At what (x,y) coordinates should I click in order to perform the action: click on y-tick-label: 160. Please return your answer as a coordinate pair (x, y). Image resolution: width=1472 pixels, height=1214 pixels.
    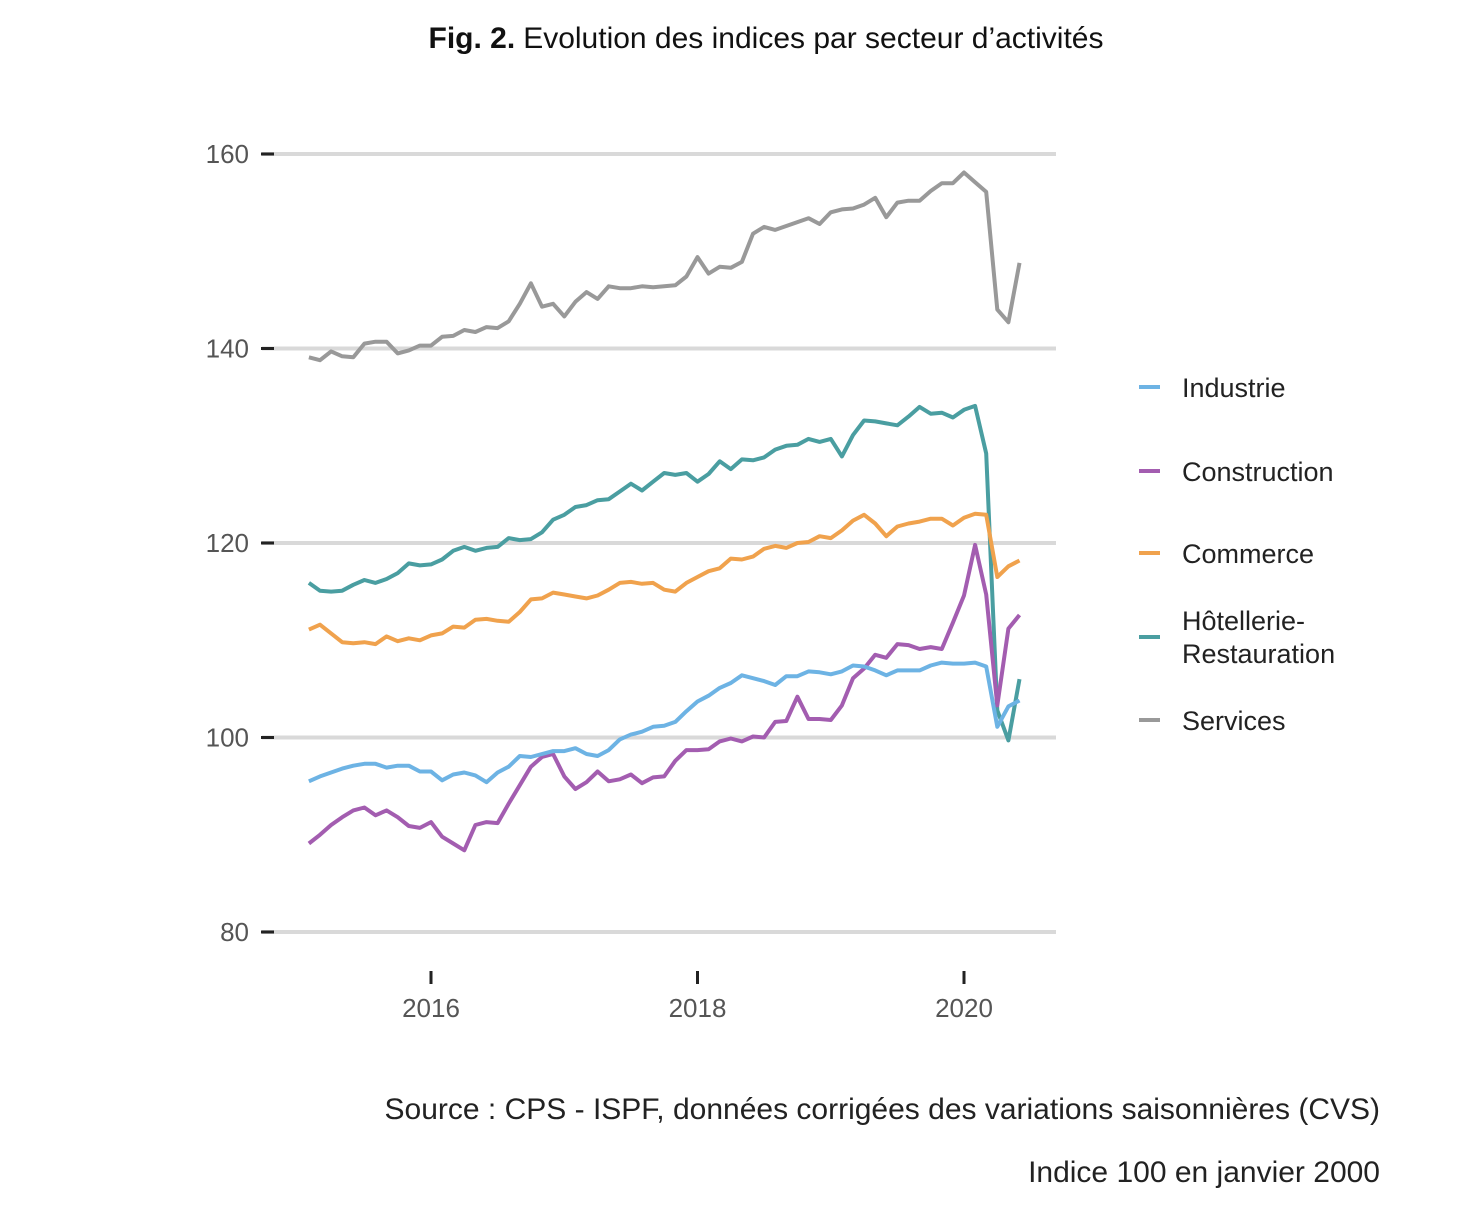
    Looking at the image, I should click on (227, 154).